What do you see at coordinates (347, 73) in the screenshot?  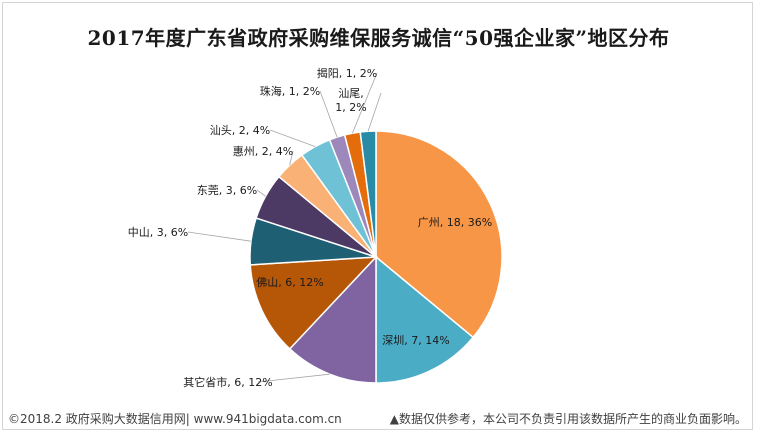 I see `data-label-10: 揭阳, 1, 2%` at bounding box center [347, 73].